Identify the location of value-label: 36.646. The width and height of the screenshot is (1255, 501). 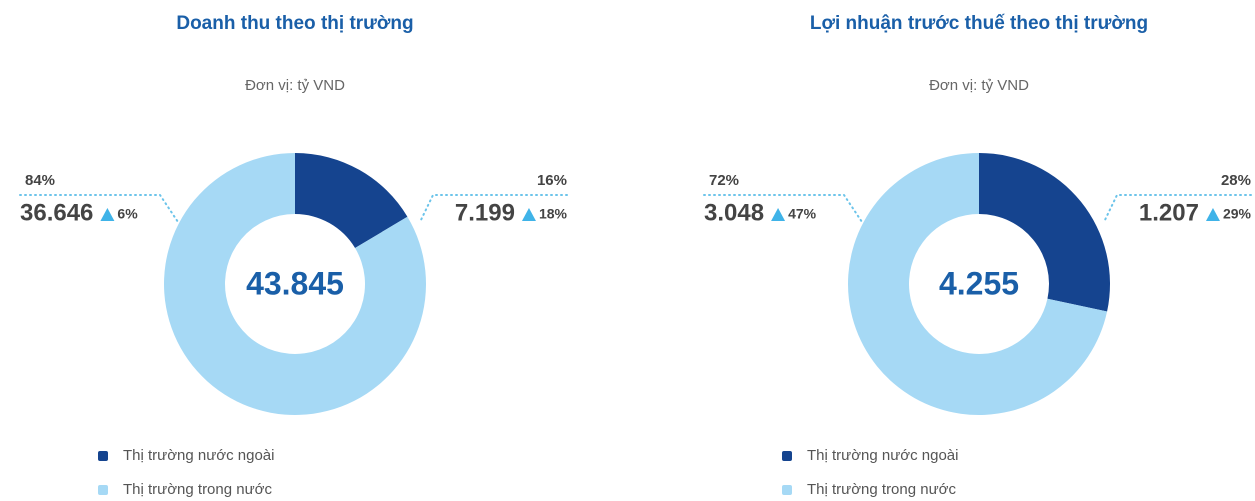
(56, 212).